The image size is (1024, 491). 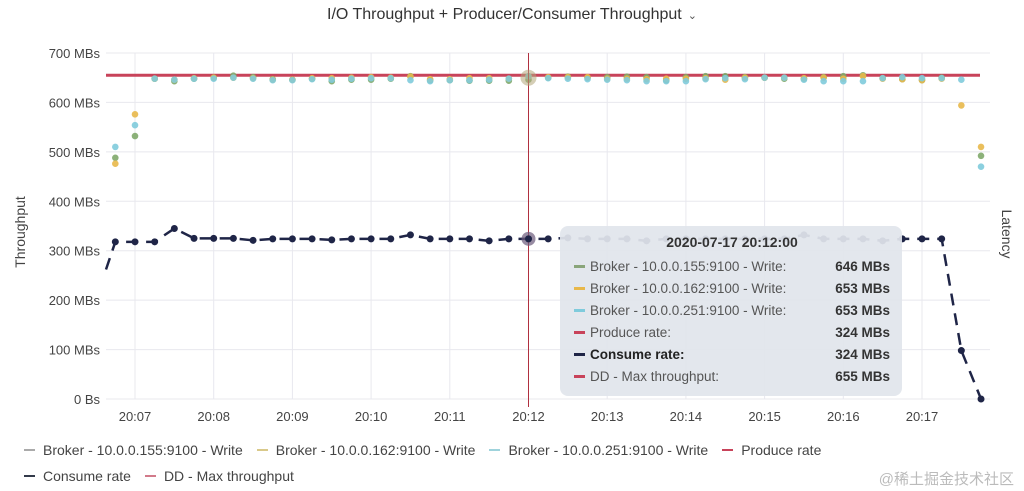 I want to click on y-tick-label: 700 MBs, so click(x=75, y=53).